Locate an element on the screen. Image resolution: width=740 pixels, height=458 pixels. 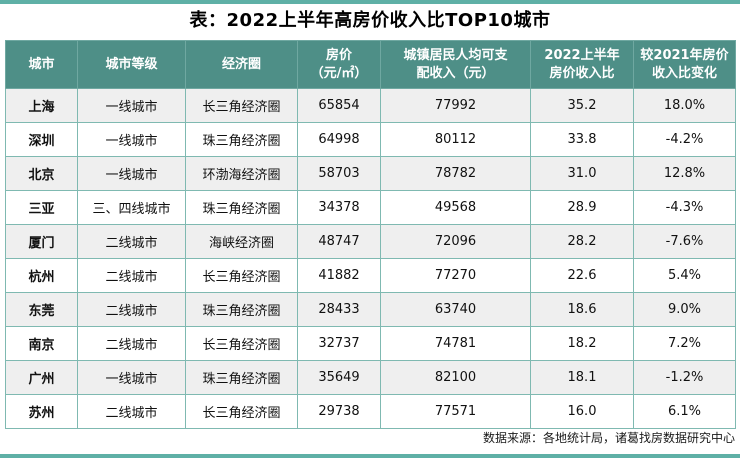
cell-income: 72096 is located at coordinates (455, 241).